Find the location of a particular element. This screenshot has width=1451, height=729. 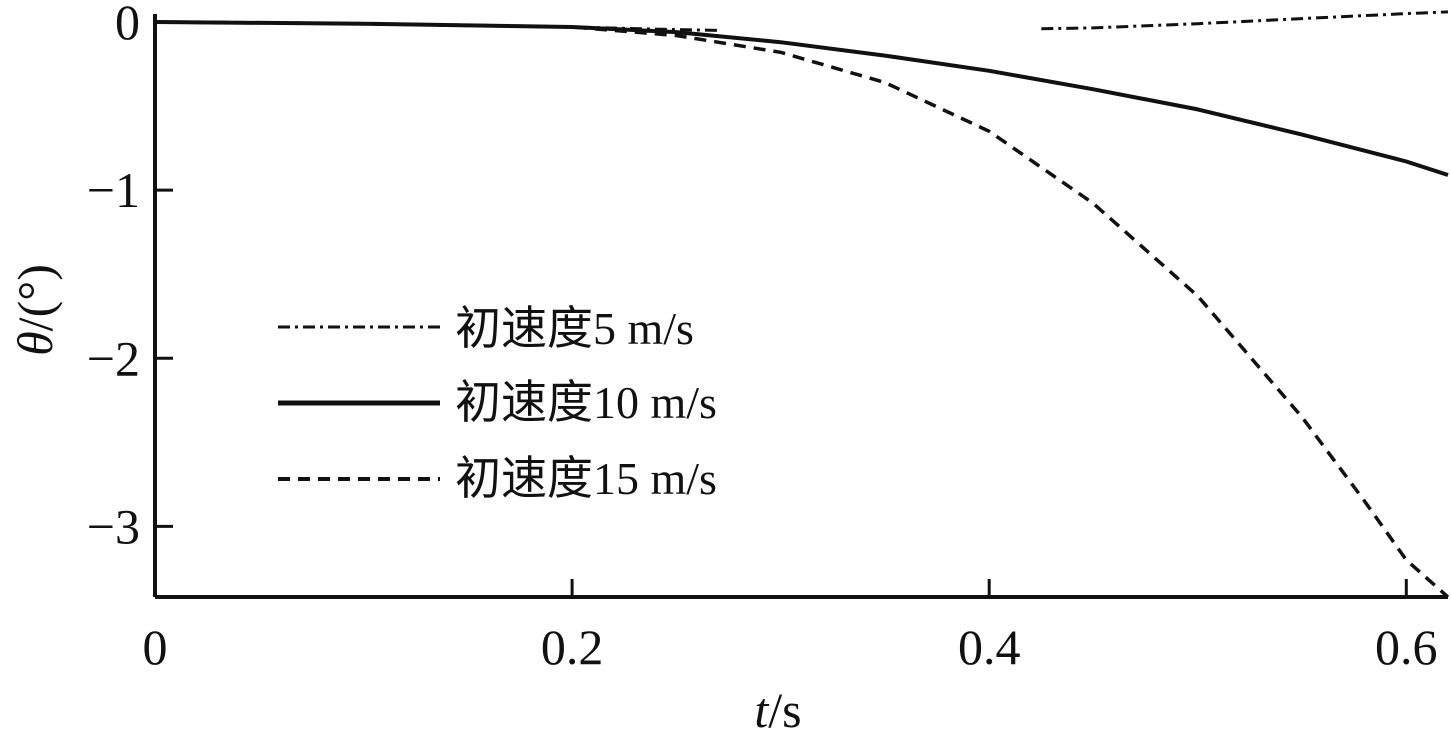

y-tick-label: 0 is located at coordinates (127, 25).